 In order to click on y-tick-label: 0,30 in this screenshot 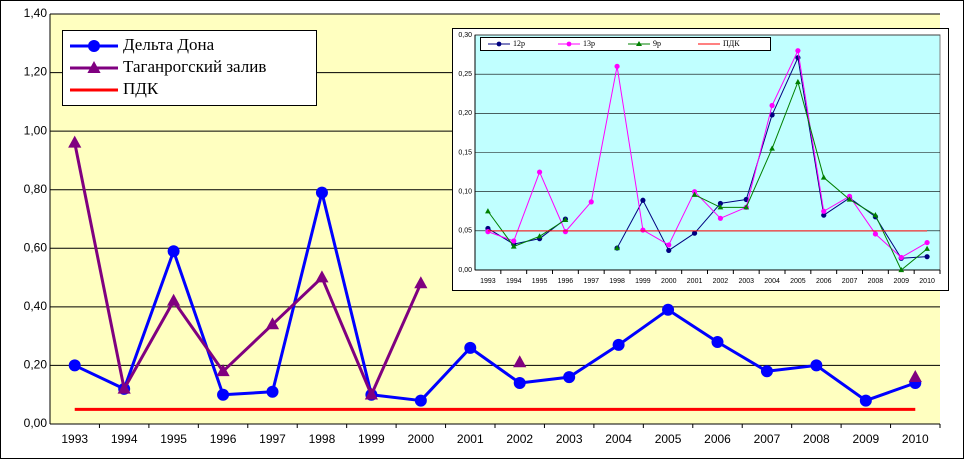, I will do `click(465, 35)`.